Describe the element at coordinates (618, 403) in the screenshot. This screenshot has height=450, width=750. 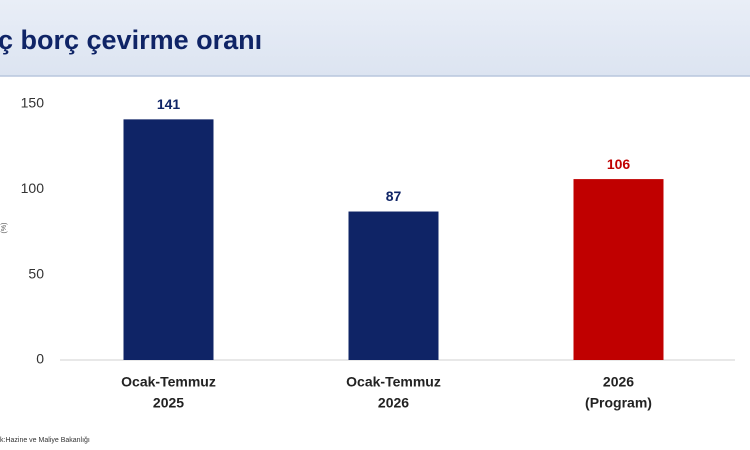
I see `x-tick-label: (Program)` at that location.